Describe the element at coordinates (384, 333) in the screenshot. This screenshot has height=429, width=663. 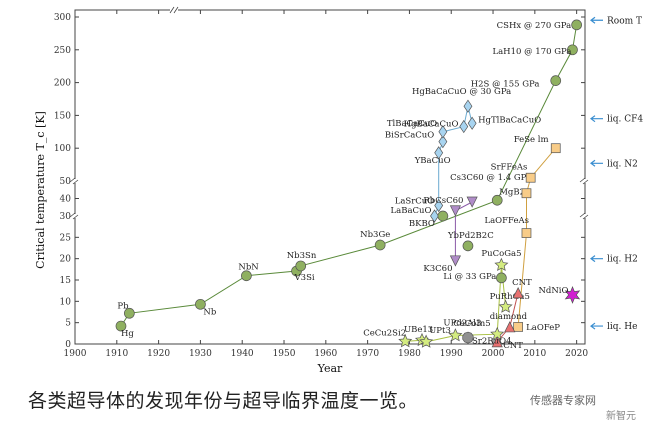
I see `point-label: CeCu2Si2` at that location.